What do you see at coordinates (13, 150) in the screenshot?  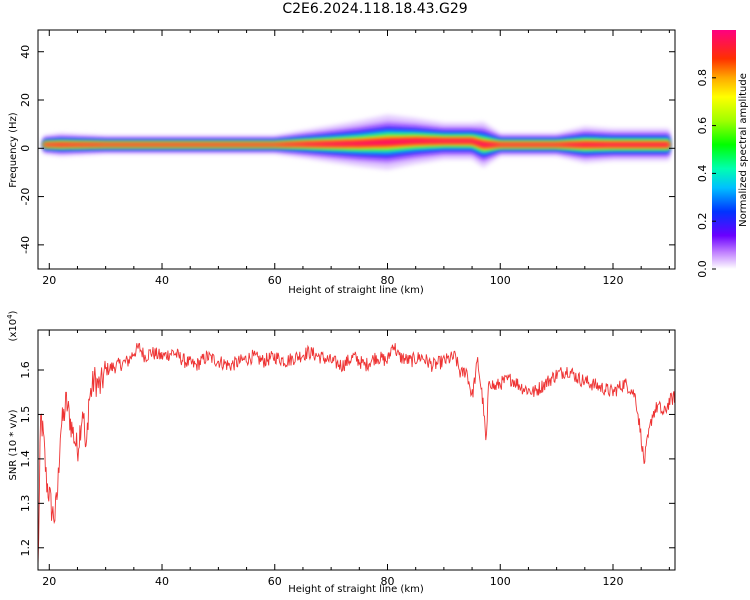 I see `spectrogram-y-axis-label: Frequency (Hz)` at bounding box center [13, 150].